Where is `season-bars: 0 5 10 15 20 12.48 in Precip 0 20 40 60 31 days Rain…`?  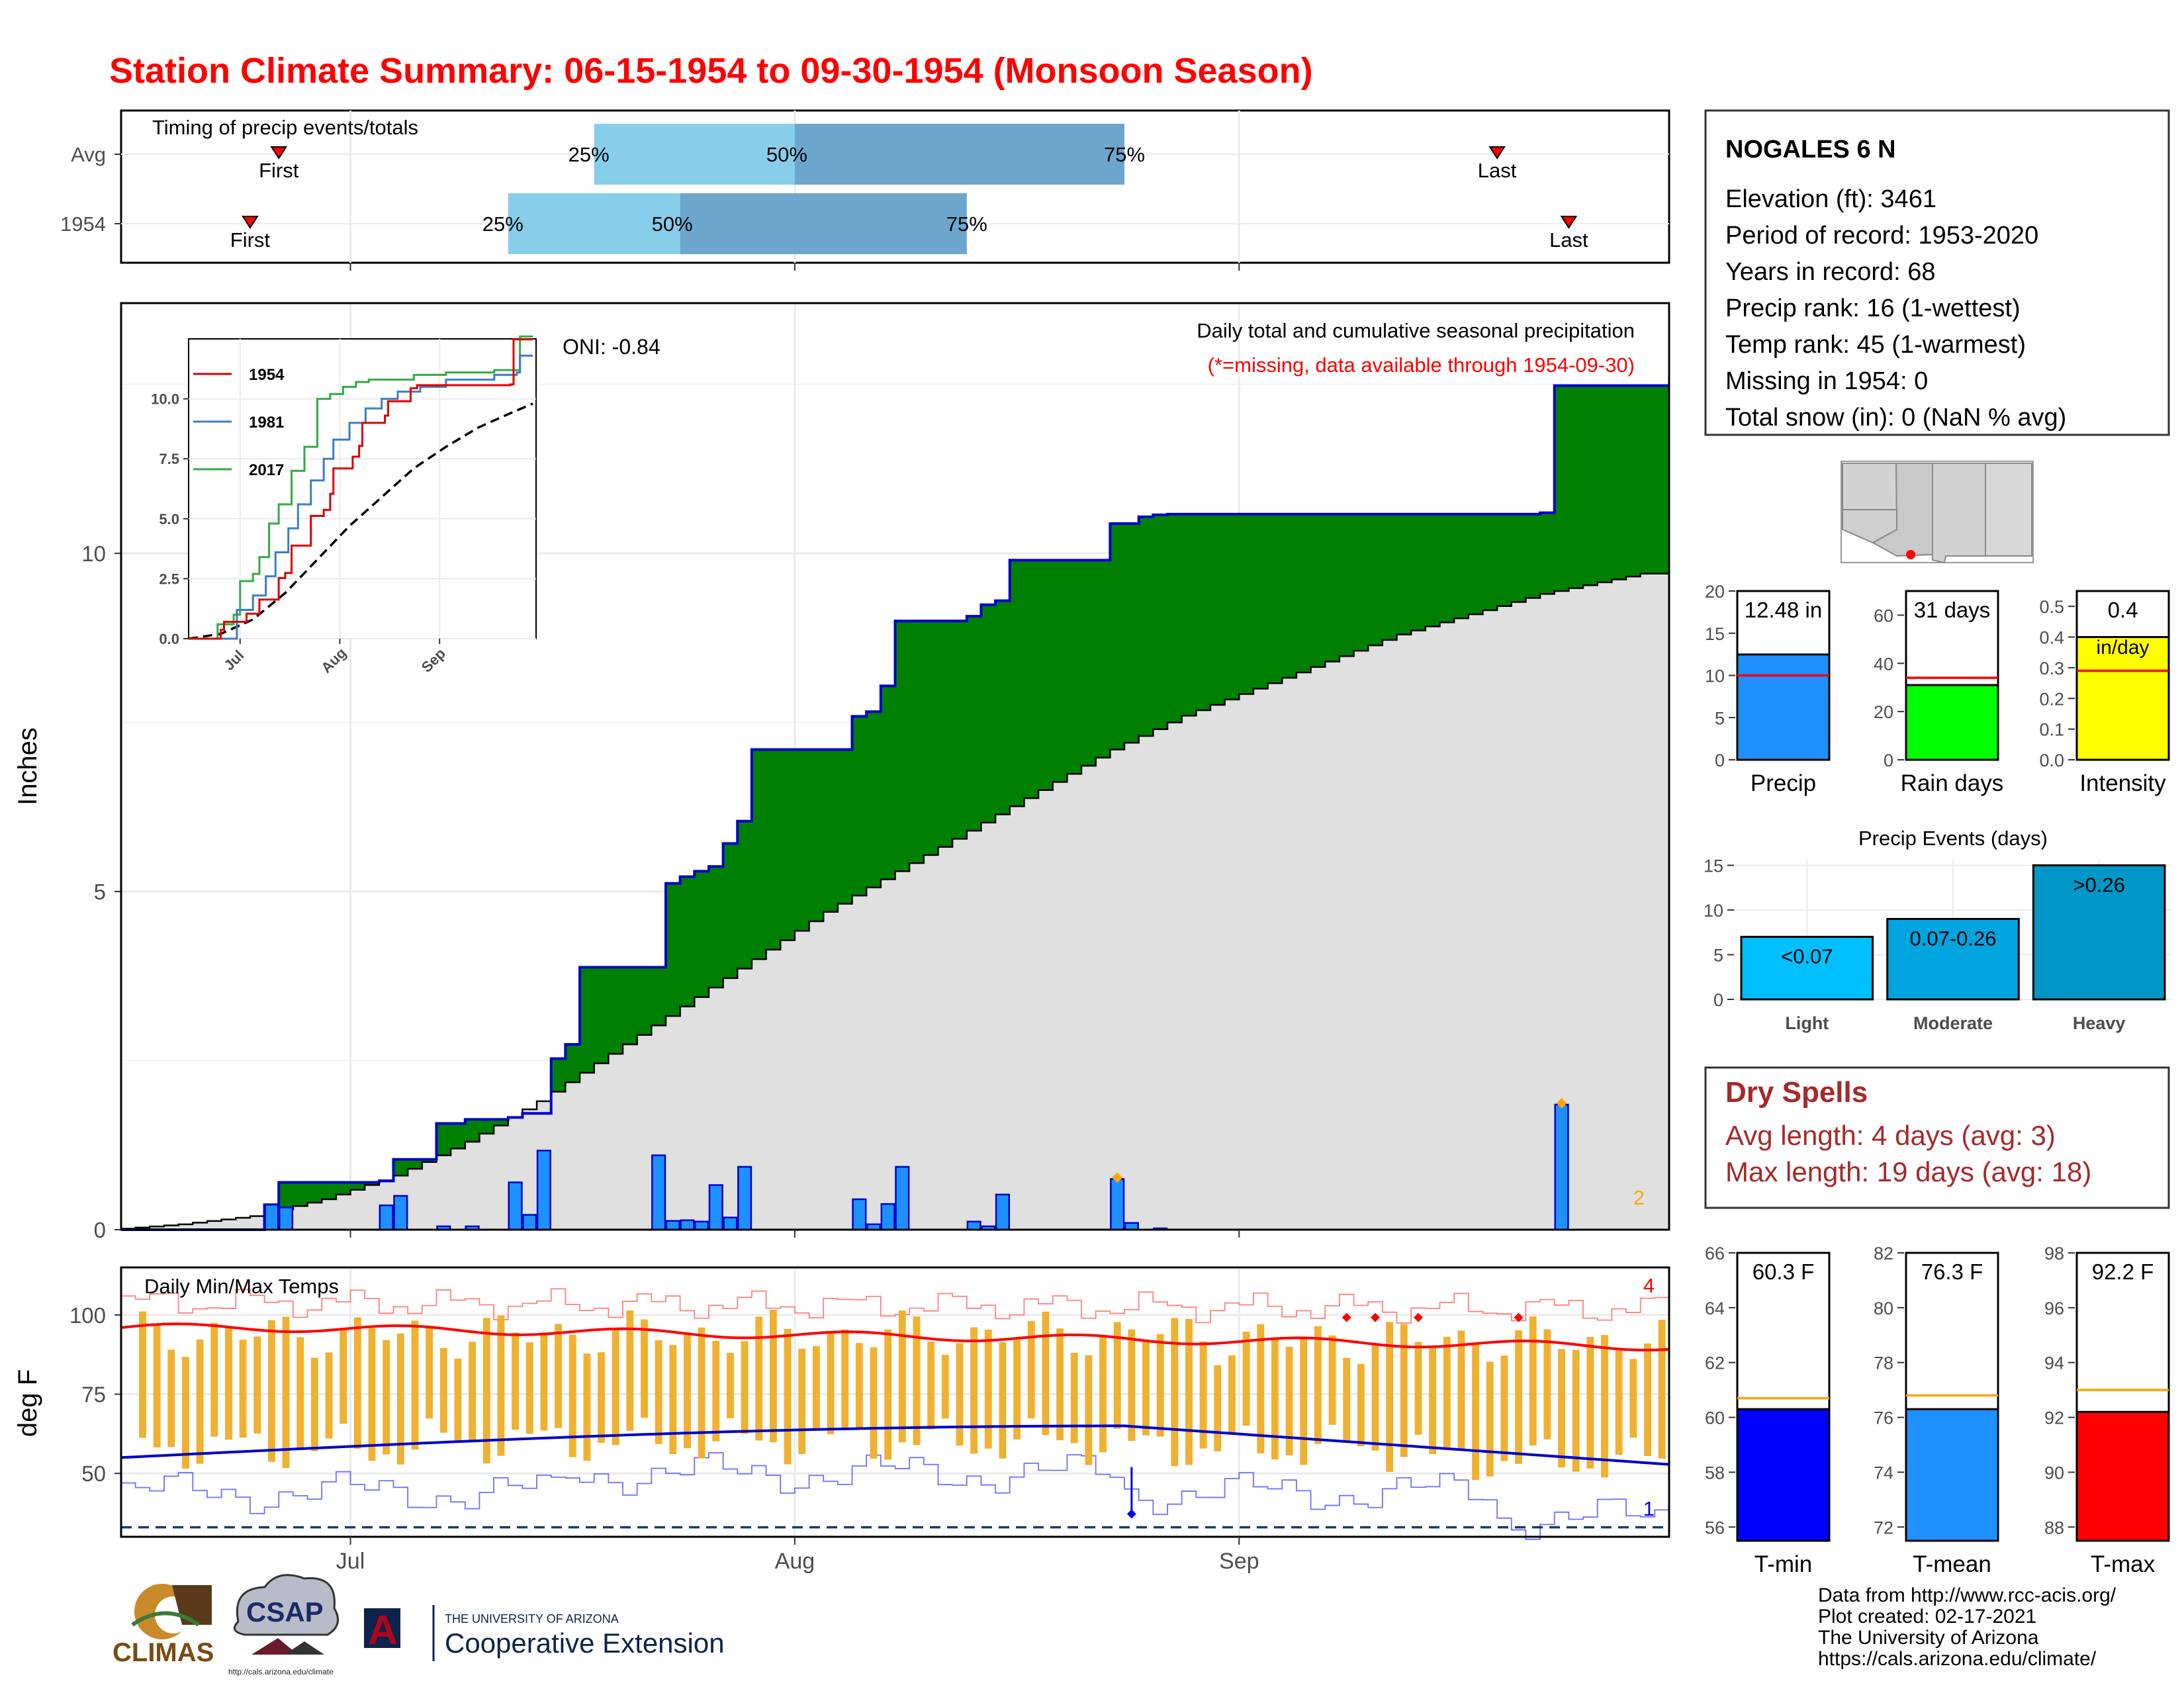 season-bars: 0 5 10 15 20 12.48 in Precip 0 20 40 60 31 days Rain… is located at coordinates (1937, 689).